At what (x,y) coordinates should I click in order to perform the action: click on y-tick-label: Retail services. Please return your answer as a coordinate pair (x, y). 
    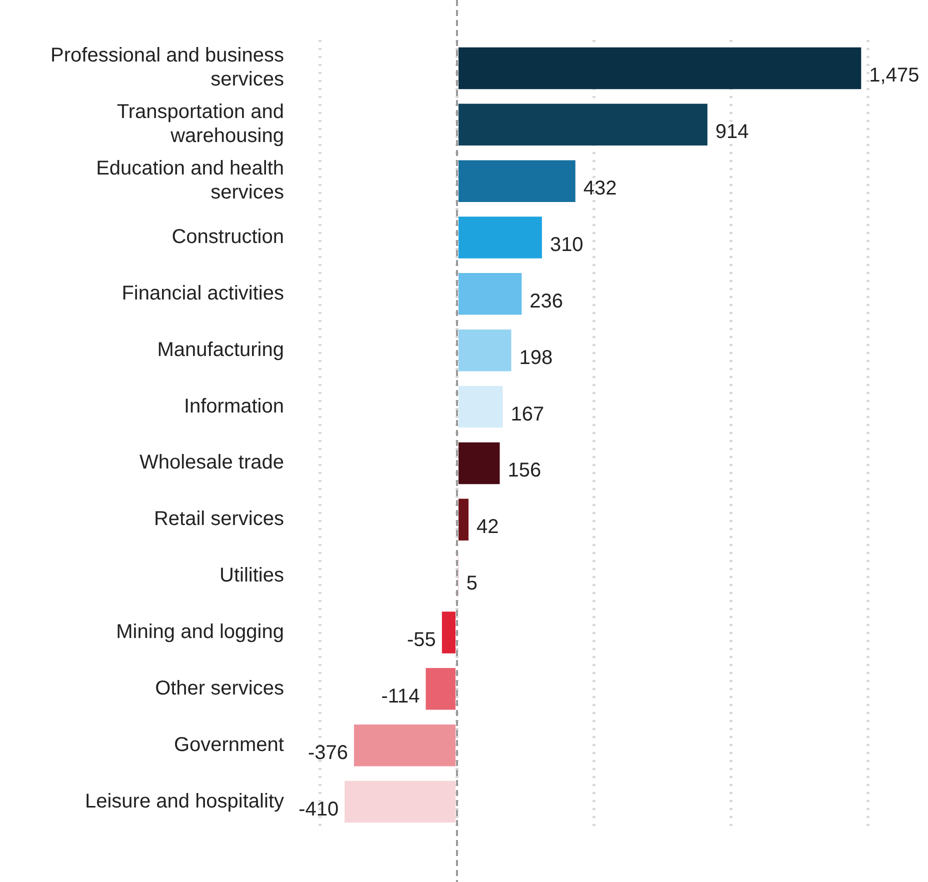
    Looking at the image, I should click on (219, 519).